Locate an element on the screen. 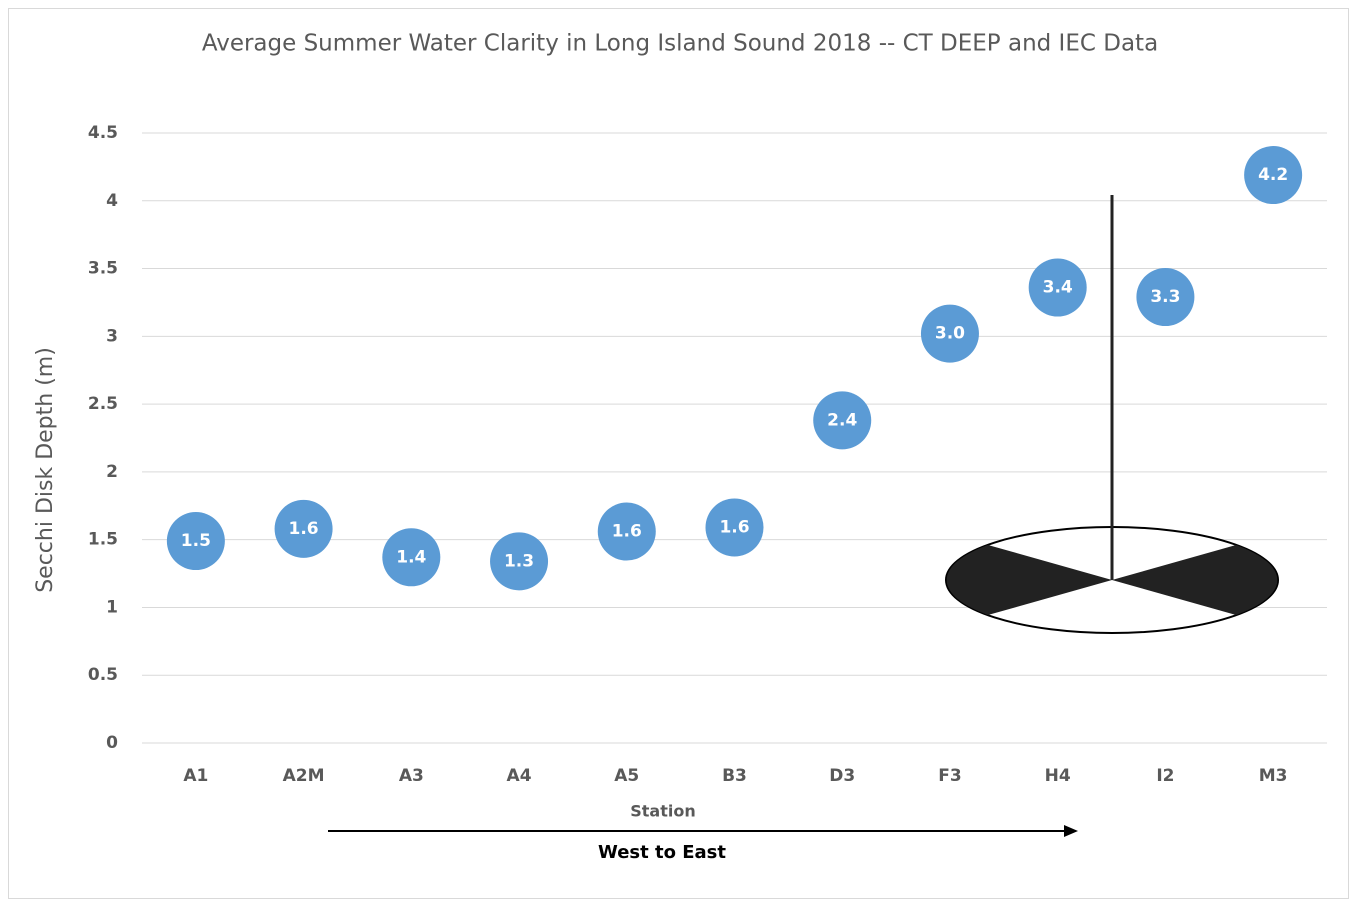 The width and height of the screenshot is (1349, 900). y-tick-label: 0.5 is located at coordinates (103, 675).